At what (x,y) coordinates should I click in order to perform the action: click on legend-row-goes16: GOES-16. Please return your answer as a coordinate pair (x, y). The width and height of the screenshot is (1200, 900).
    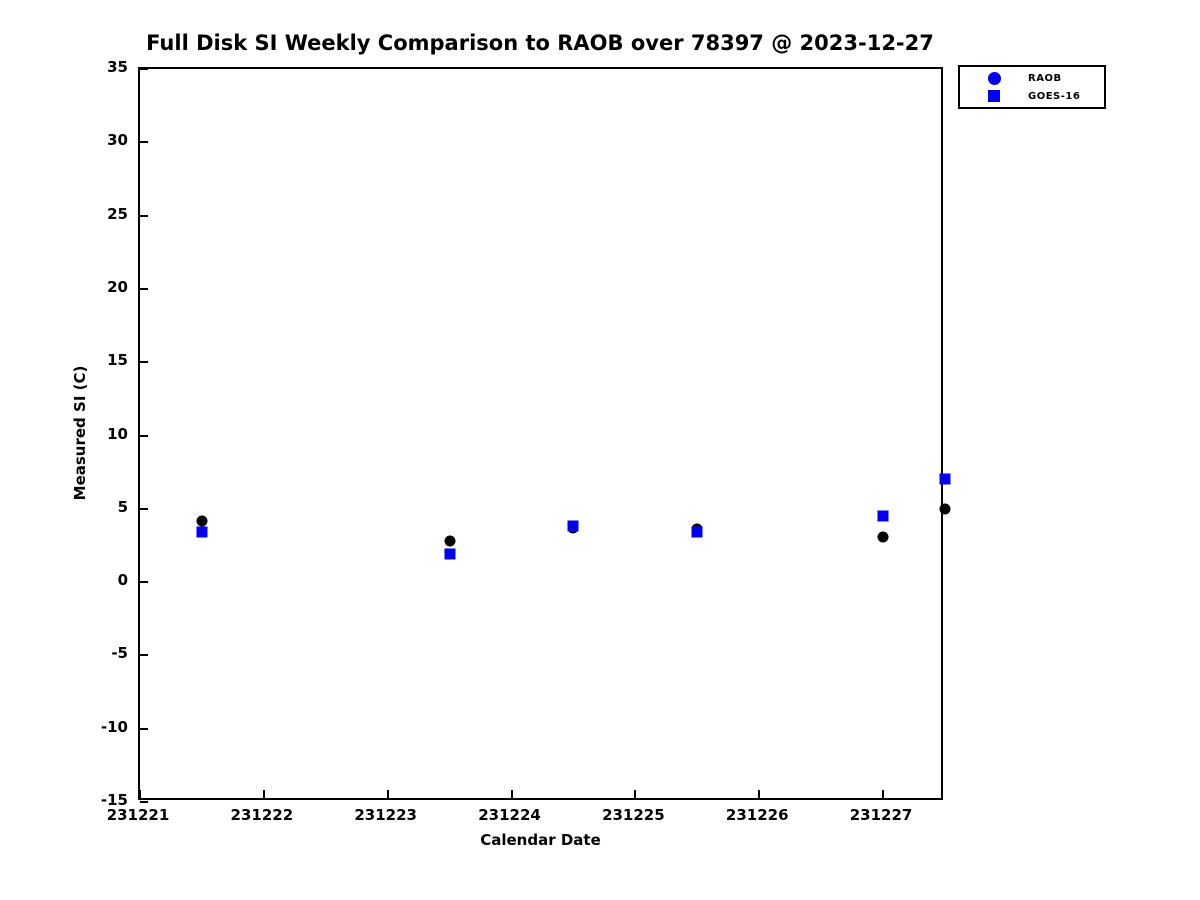
    Looking at the image, I should click on (1032, 96).